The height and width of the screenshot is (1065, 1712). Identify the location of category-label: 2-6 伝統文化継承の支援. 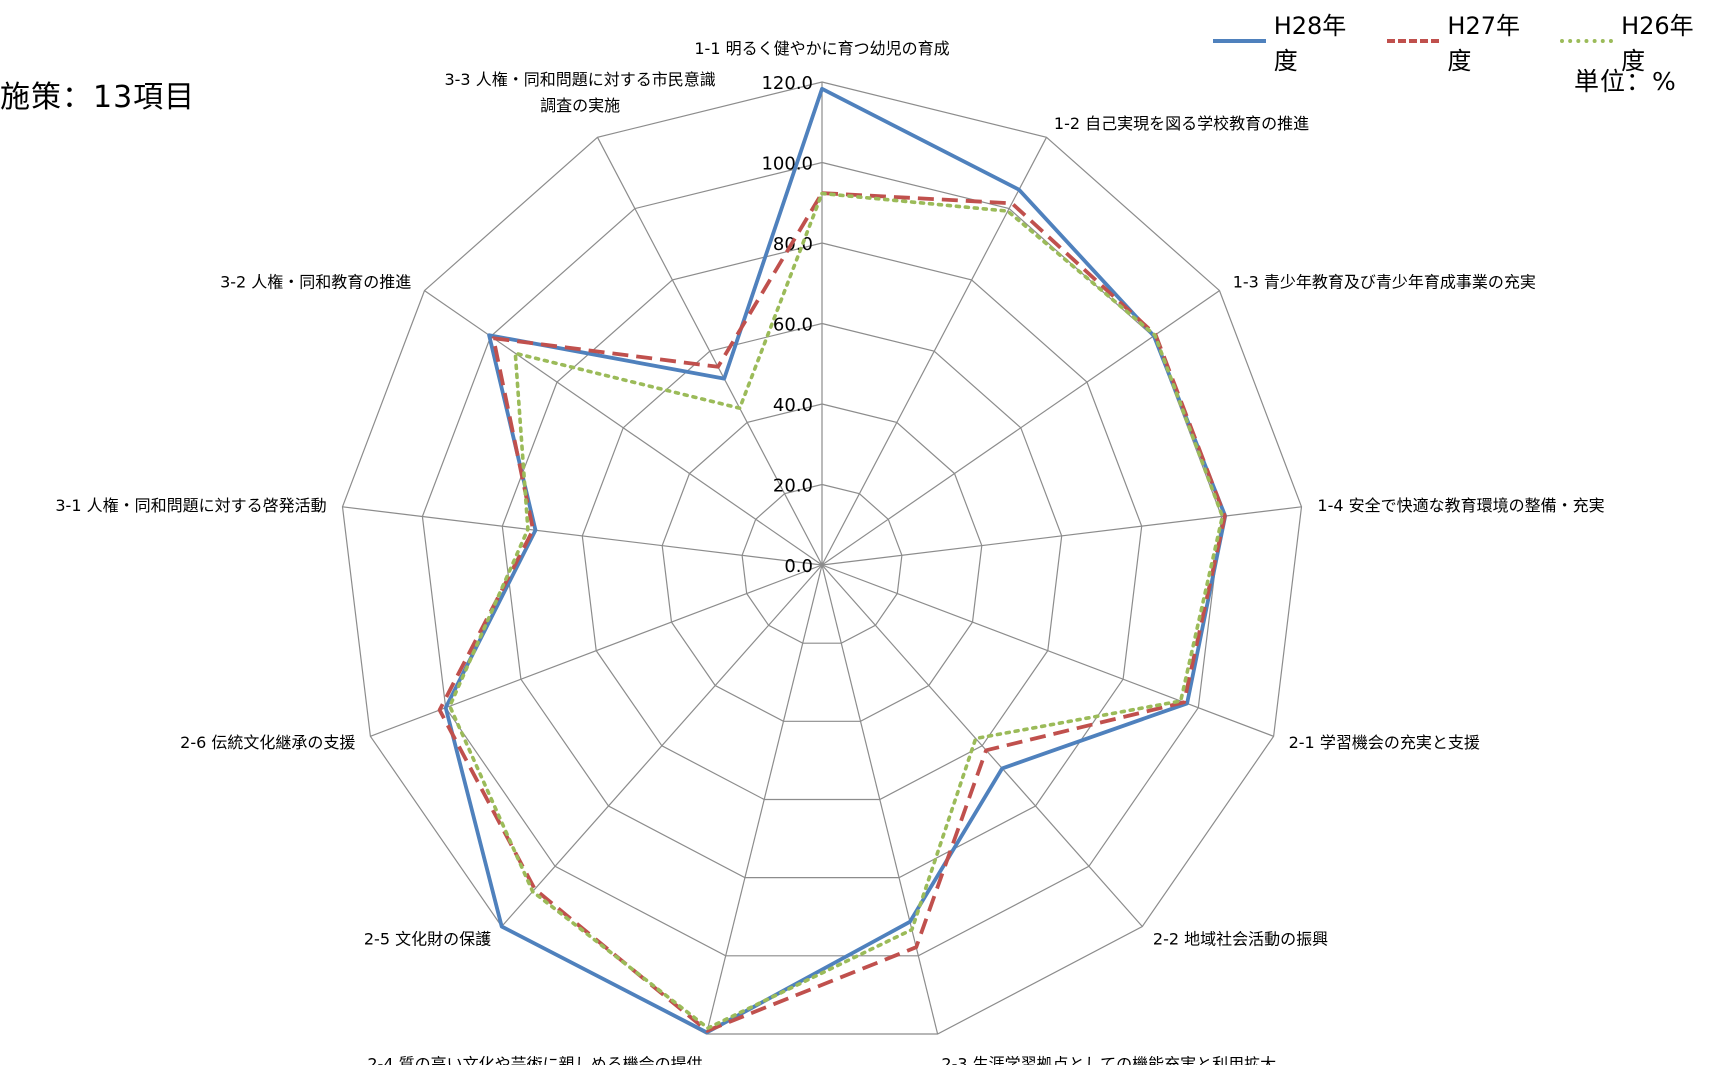
(267, 742).